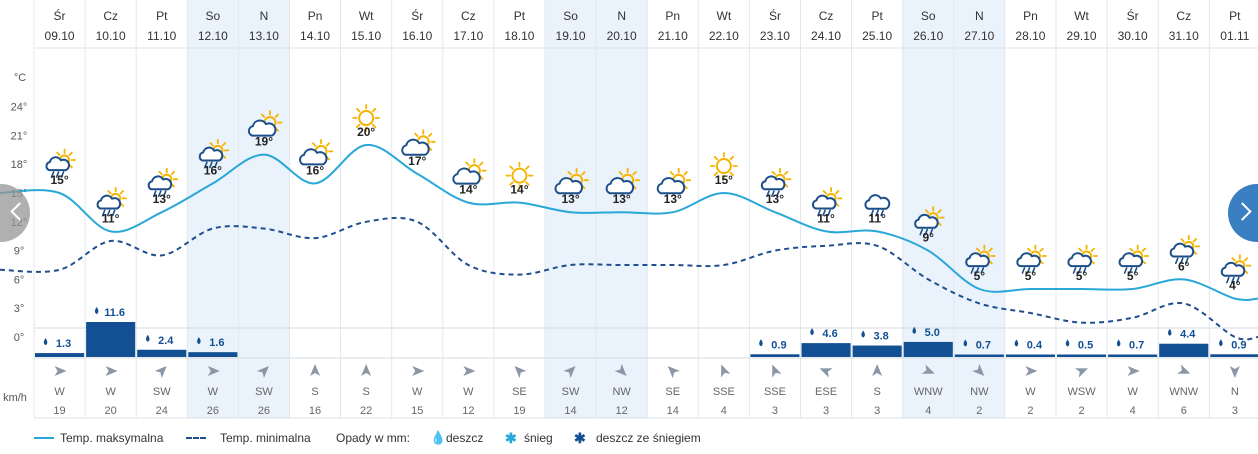 Image resolution: width=1258 pixels, height=454 pixels. Describe the element at coordinates (673, 411) in the screenshot. I see `wind-speed-label: 14` at that location.